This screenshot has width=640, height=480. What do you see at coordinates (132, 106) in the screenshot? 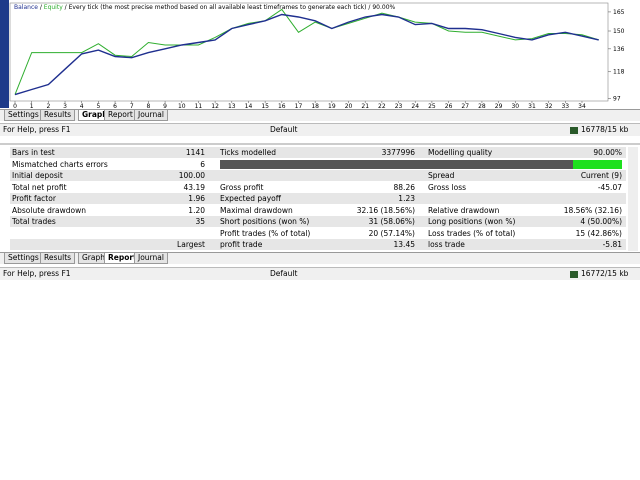
I see `x-tick-label: 7` at bounding box center [132, 106].